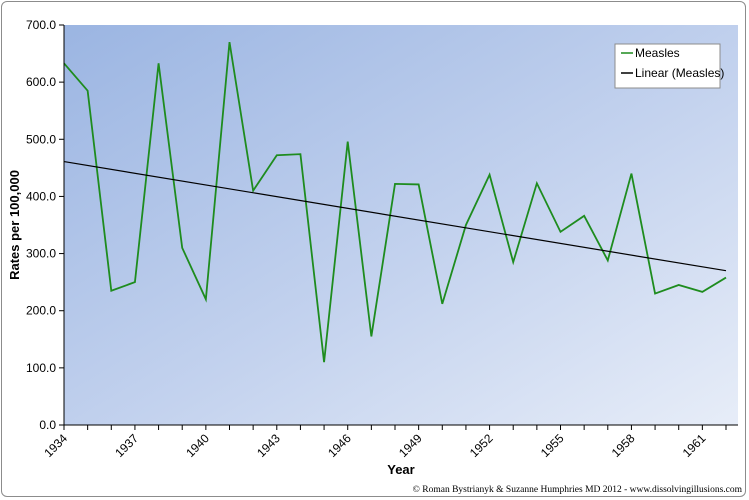 The height and width of the screenshot is (500, 749). What do you see at coordinates (657, 53) in the screenshot?
I see `legend-label: Measles` at bounding box center [657, 53].